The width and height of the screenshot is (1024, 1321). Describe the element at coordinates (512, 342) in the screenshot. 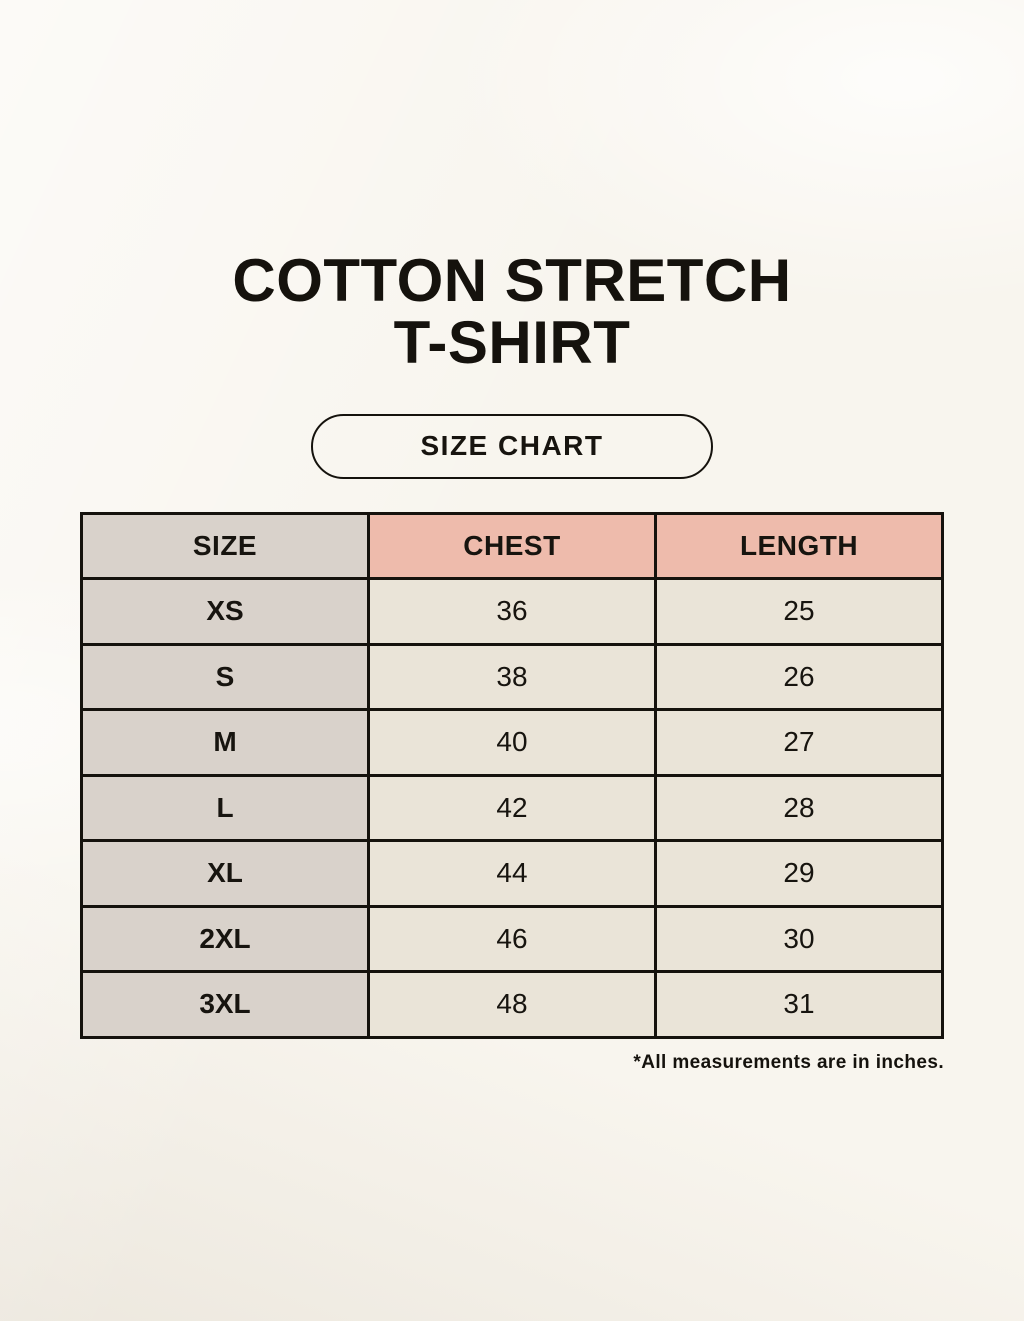

I see `product-title-line2: T-SHIRT` at that location.